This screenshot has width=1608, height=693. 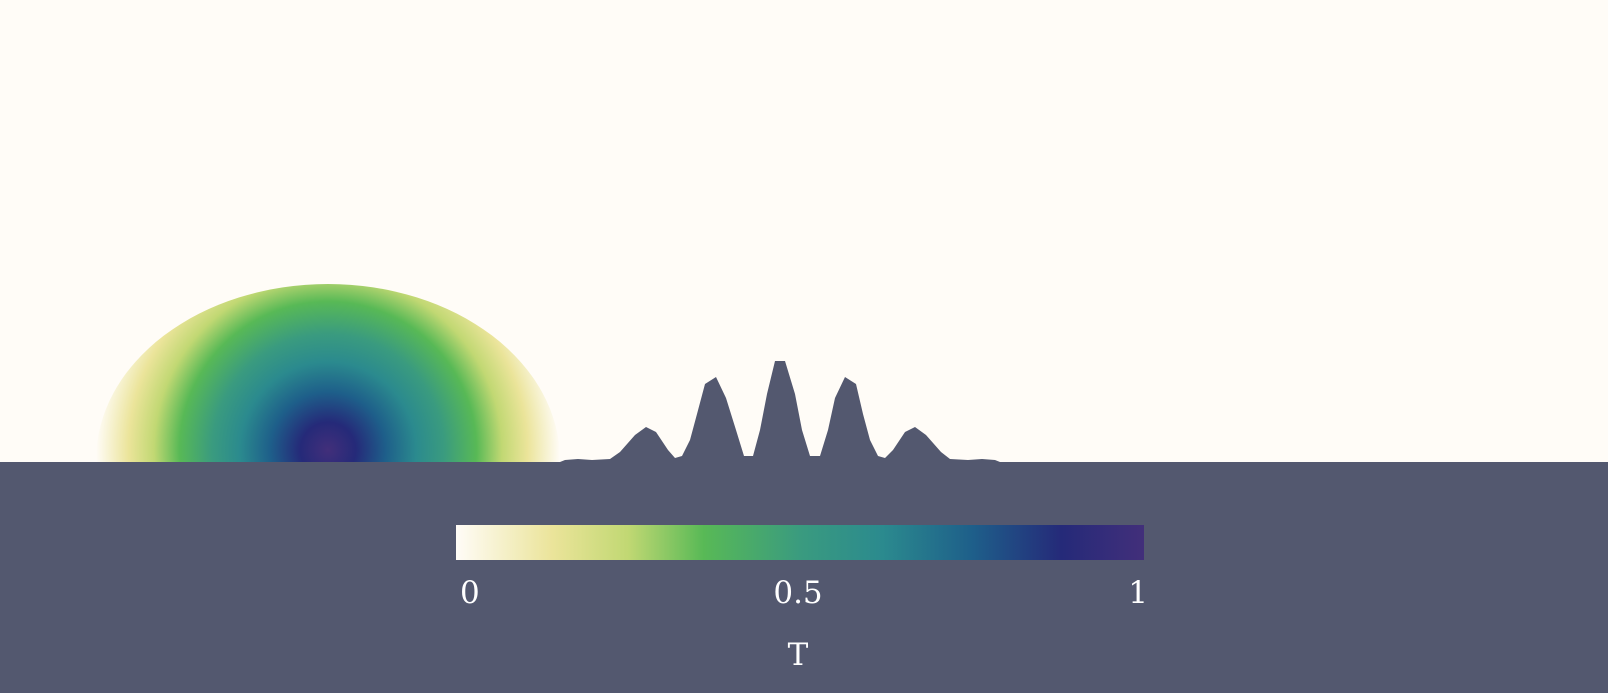 I want to click on colorbar-tick-max: 1, so click(x=1138, y=593).